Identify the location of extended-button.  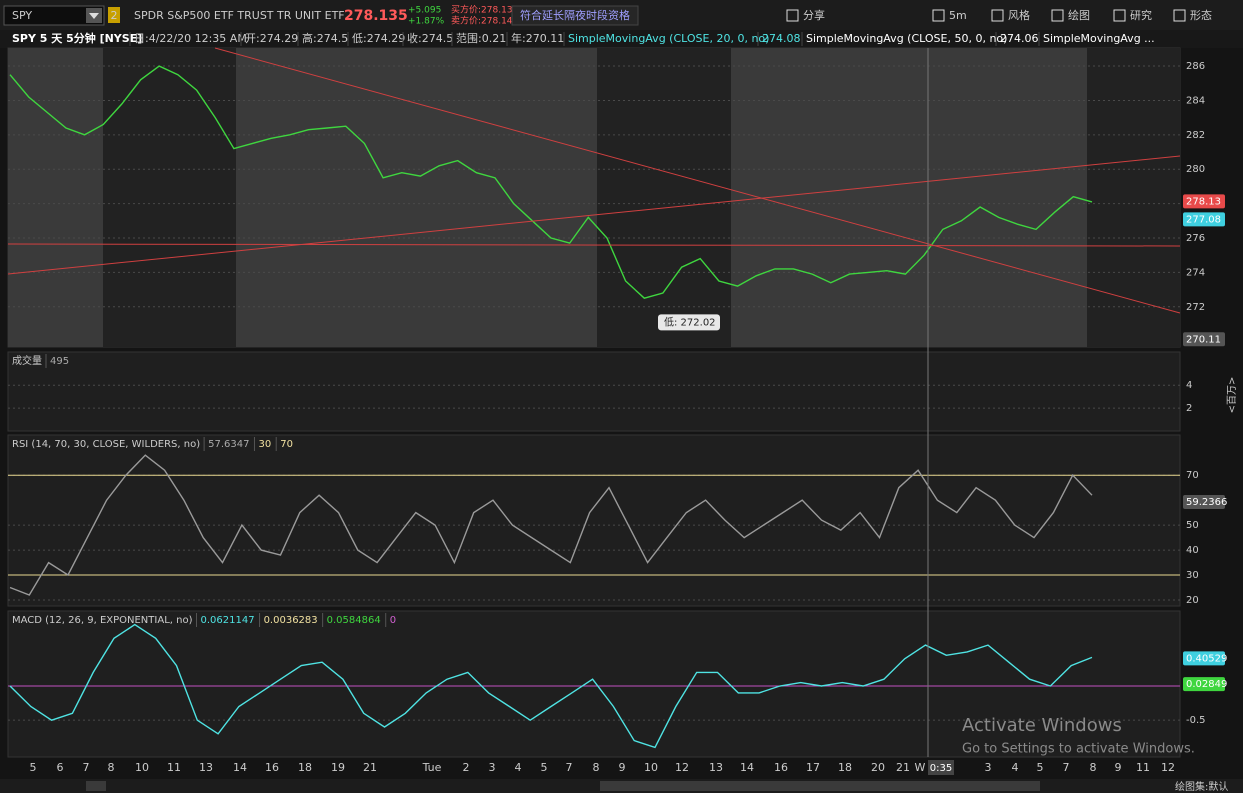
(575, 15).